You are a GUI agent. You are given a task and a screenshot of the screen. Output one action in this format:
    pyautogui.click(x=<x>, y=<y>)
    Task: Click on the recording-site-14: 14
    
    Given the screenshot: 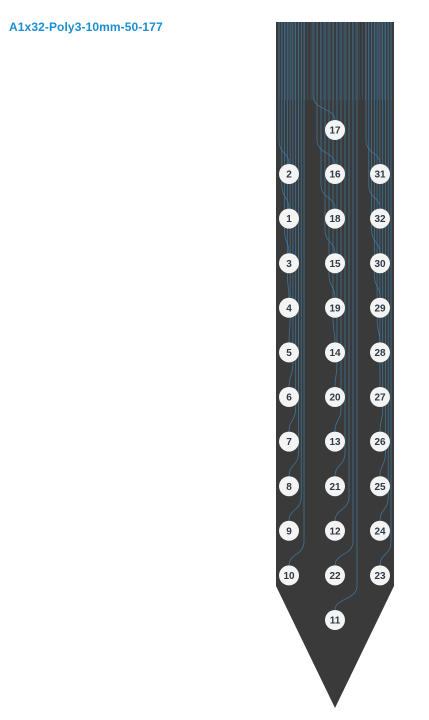 What is the action you would take?
    pyautogui.click(x=335, y=352)
    